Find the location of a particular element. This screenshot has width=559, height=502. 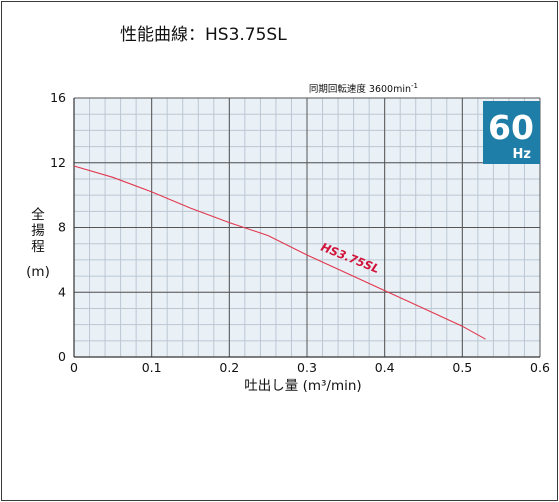

y-tick-label: 4 is located at coordinates (62, 291).